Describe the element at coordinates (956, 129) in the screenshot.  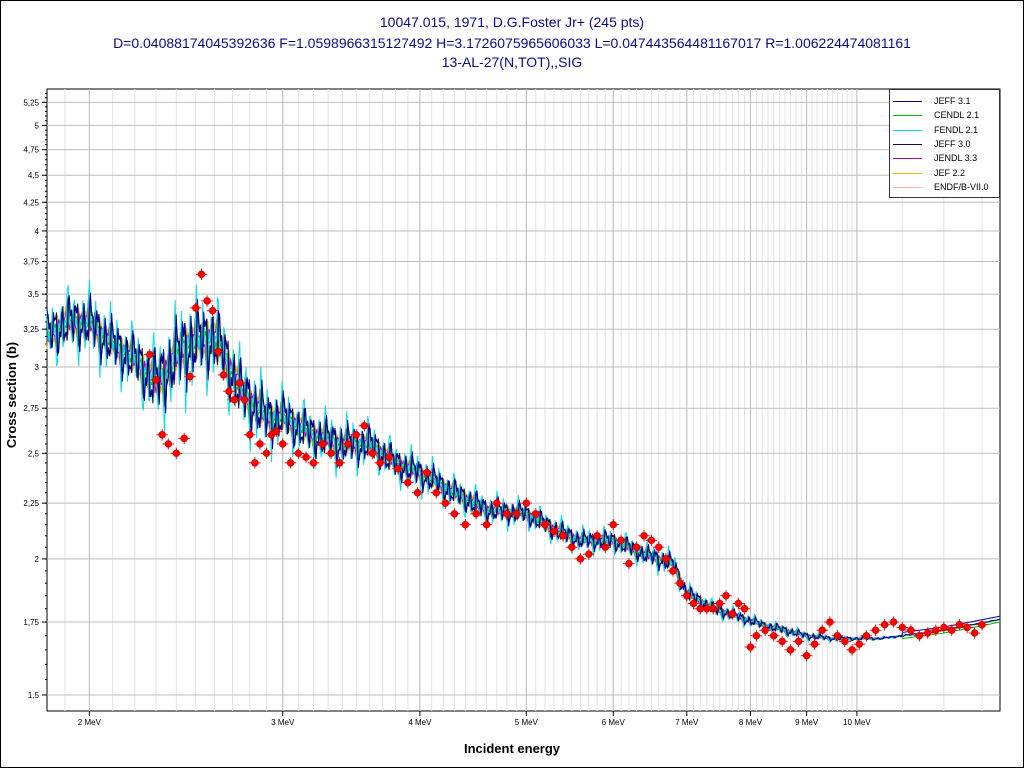
I see `legend-label: FENDL 2.1` at that location.